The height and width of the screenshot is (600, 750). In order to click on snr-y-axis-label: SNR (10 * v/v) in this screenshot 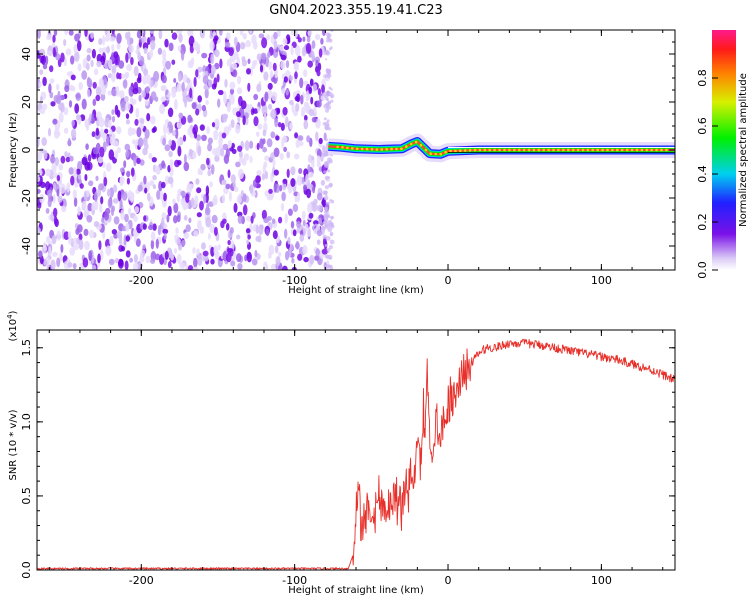, I will do `click(13, 444)`.